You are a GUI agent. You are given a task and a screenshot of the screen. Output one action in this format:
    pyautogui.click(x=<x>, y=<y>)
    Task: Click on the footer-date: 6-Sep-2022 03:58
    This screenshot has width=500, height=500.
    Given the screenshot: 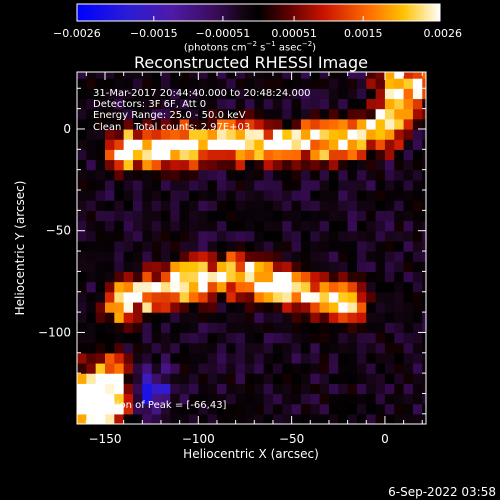 What is the action you would take?
    pyautogui.click(x=442, y=492)
    